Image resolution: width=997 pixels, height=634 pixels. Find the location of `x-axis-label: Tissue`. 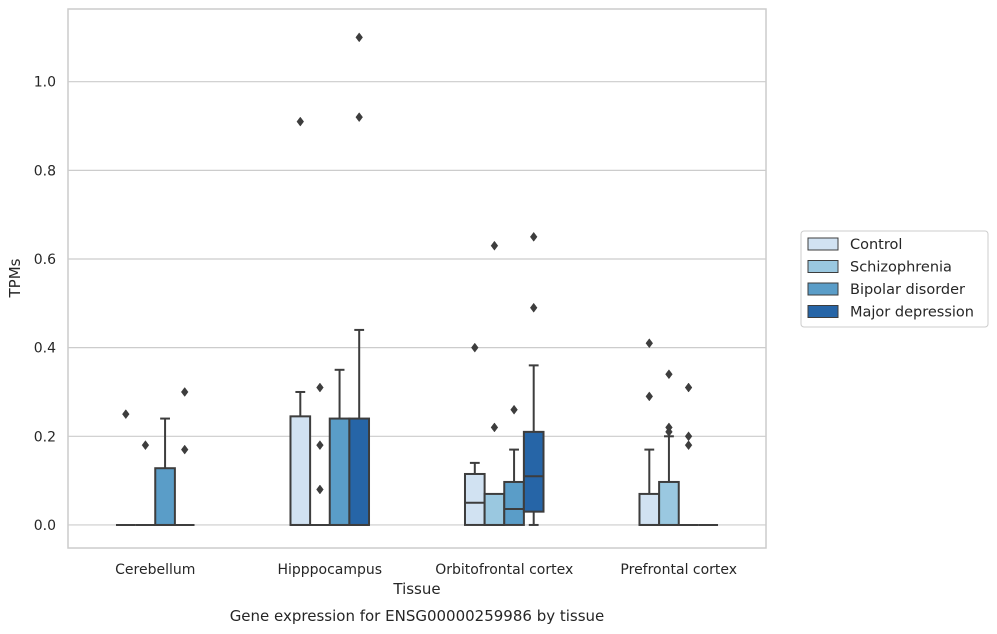

x-axis-label: Tissue is located at coordinates (416, 589).